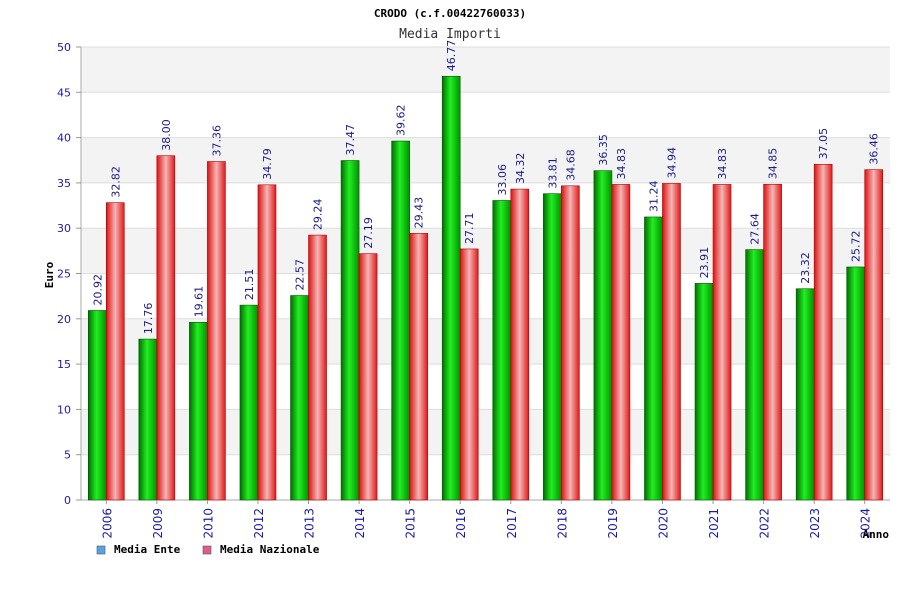 This screenshot has height=600, width=900. What do you see at coordinates (755, 229) in the screenshot?
I see `data-label: 27.64` at bounding box center [755, 229].